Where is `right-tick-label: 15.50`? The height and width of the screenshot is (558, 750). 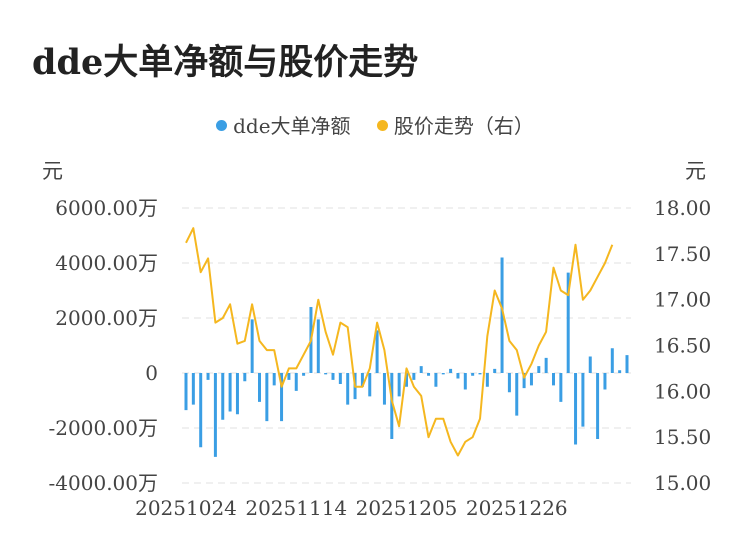
right-tick-label: 15.50 is located at coordinates (682, 437).